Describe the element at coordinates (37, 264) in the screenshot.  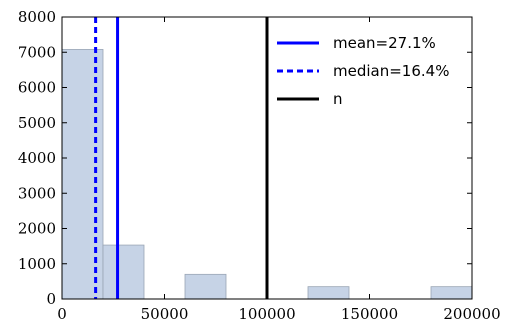
I see `y-tick-label: 1000` at that location.